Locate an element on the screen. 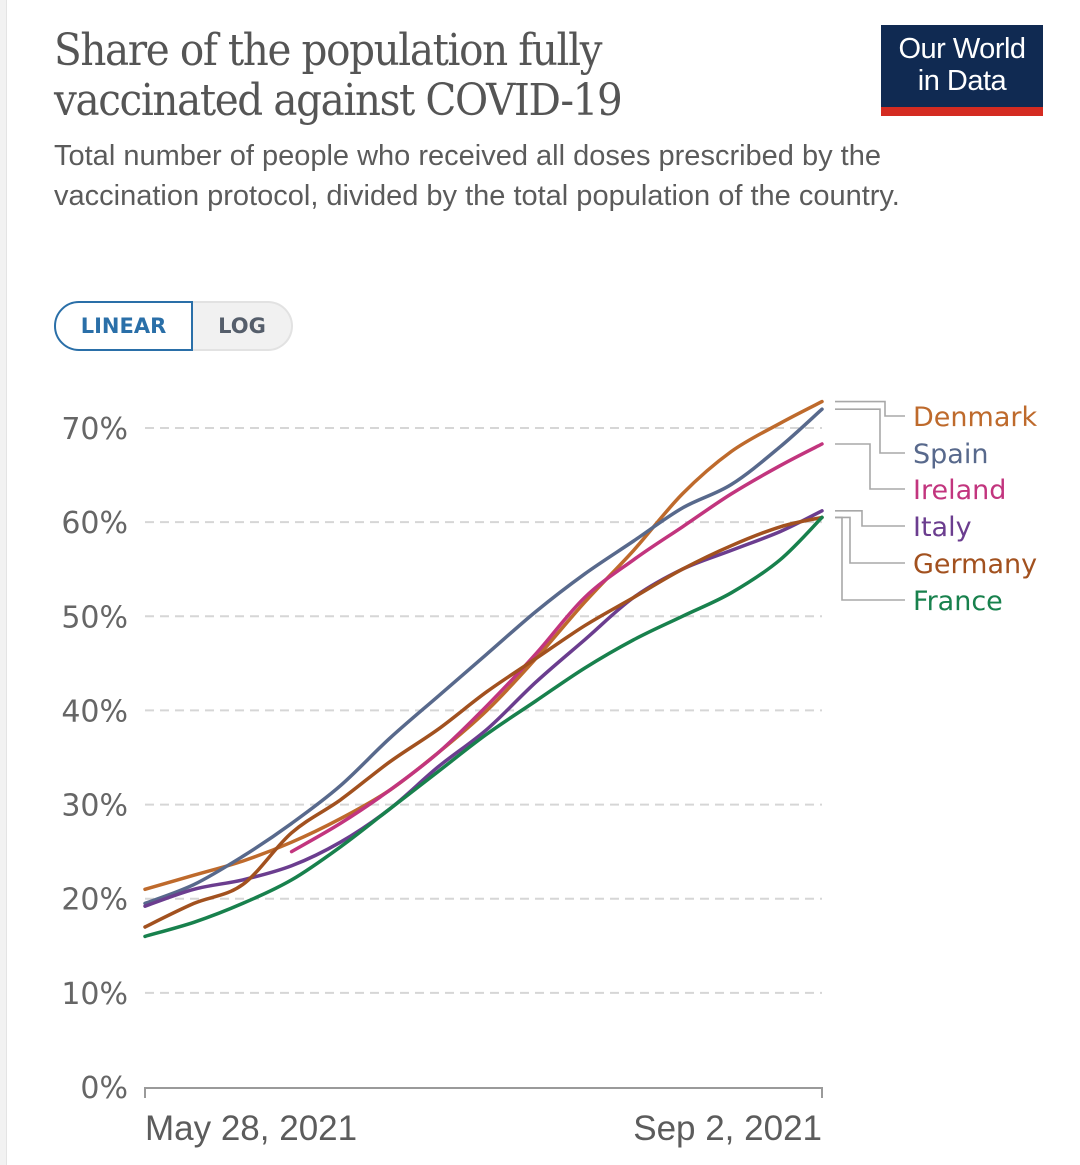 This screenshot has width=1080, height=1165. y-tick-label: 30% is located at coordinates (94, 806).